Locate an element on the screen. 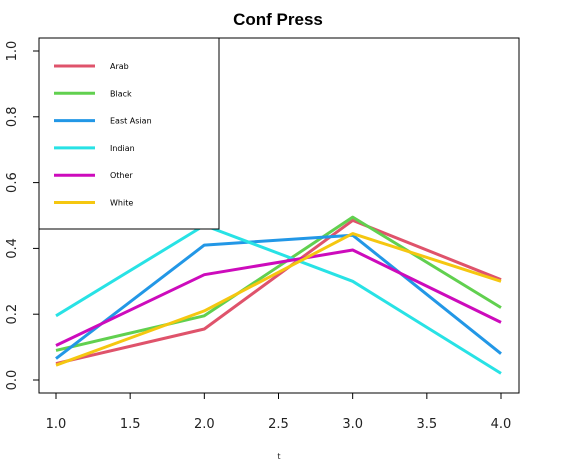  legend-box is located at coordinates (129, 133).